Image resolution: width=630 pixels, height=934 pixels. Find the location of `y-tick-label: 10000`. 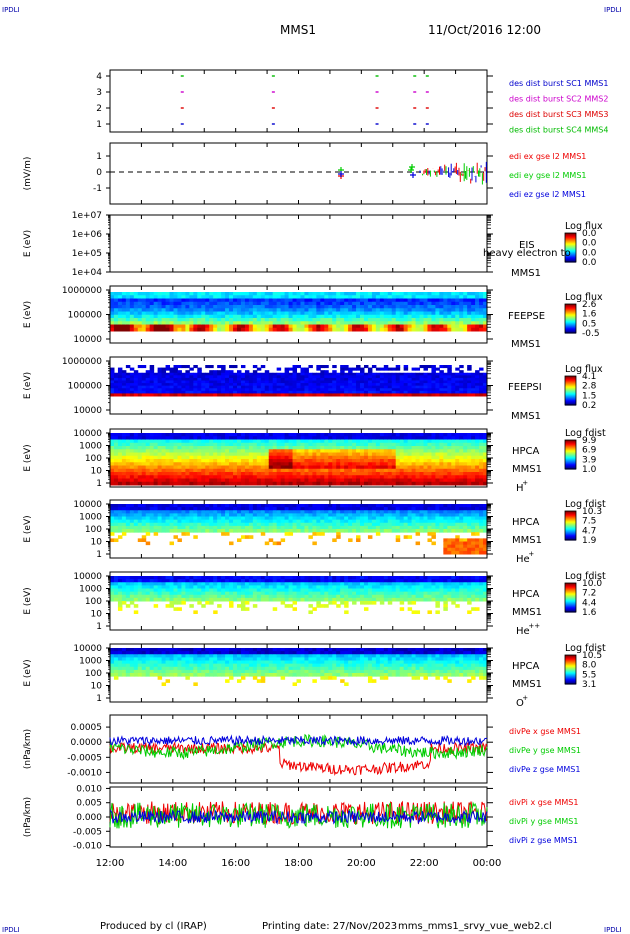

y-tick-label: 10000 is located at coordinates (87, 434).